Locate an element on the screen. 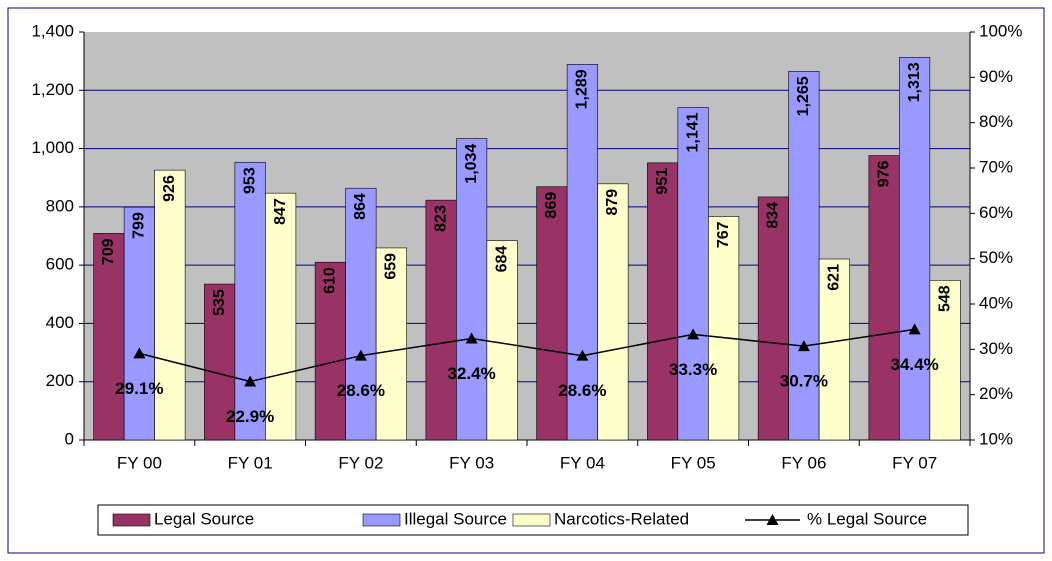 The height and width of the screenshot is (561, 1052). bar-value-label: 953 is located at coordinates (249, 180).